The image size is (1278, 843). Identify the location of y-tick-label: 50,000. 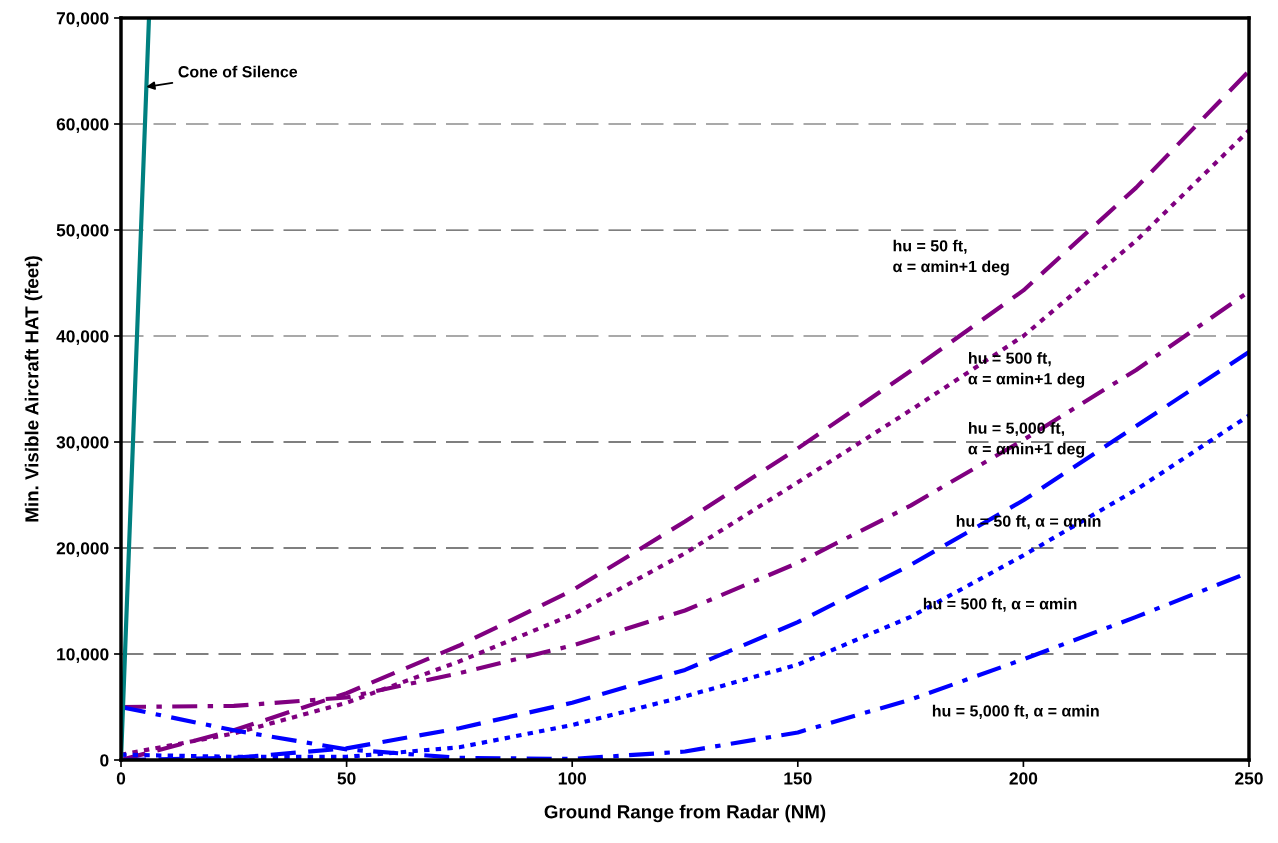
(82, 231).